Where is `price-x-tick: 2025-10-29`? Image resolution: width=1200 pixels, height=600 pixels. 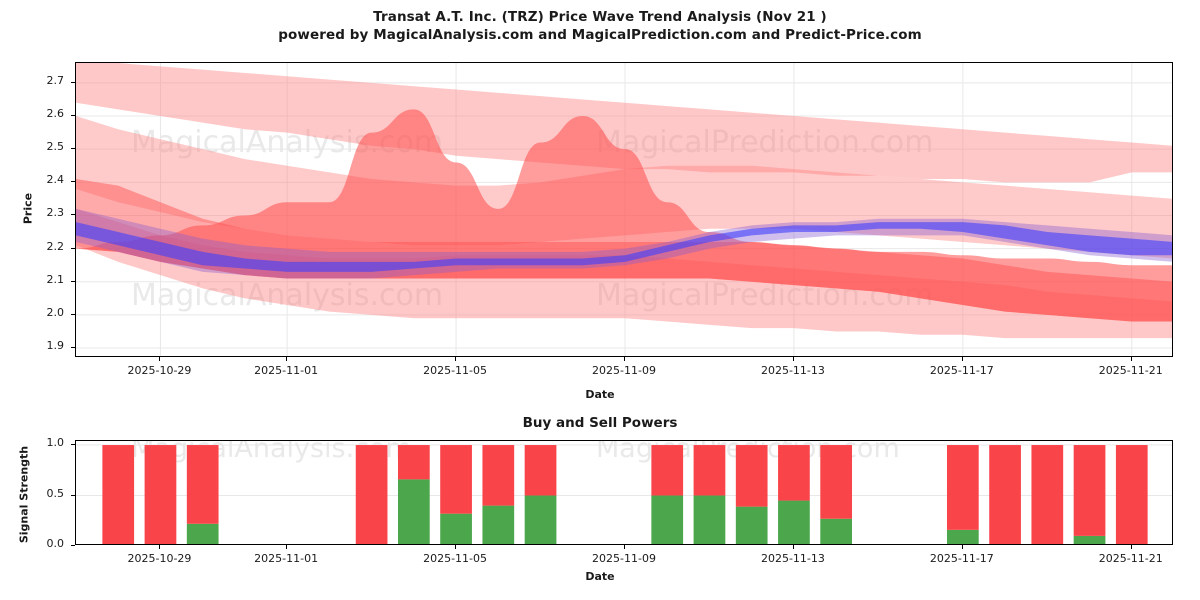
price-x-tick: 2025-10-29 is located at coordinates (159, 370).